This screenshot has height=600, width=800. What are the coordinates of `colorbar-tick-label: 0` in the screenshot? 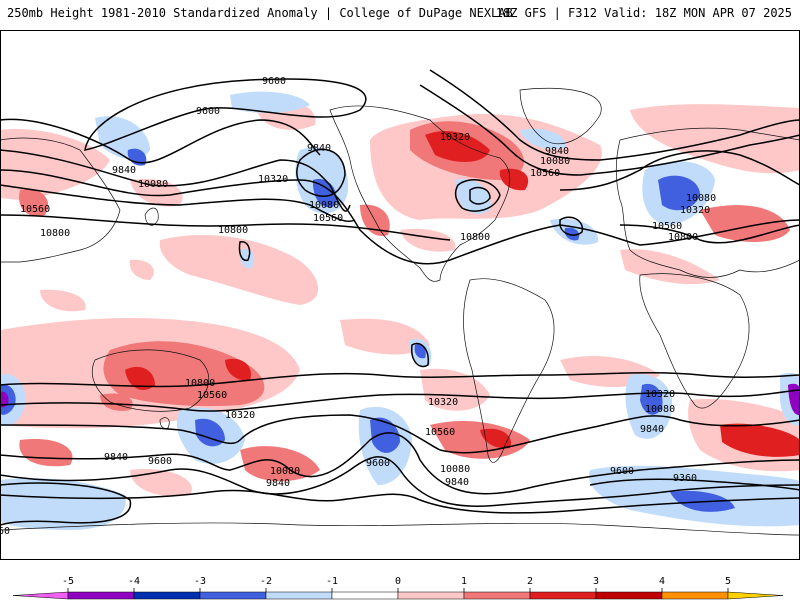 It's located at (398, 581).